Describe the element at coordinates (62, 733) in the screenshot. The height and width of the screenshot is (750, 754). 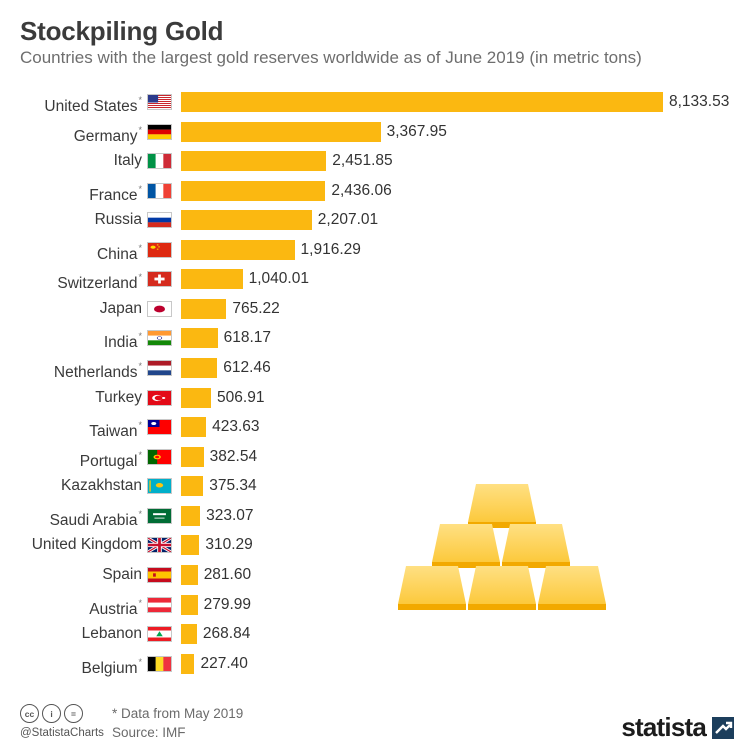
I see `twitter-handle: @StatistaCharts` at that location.